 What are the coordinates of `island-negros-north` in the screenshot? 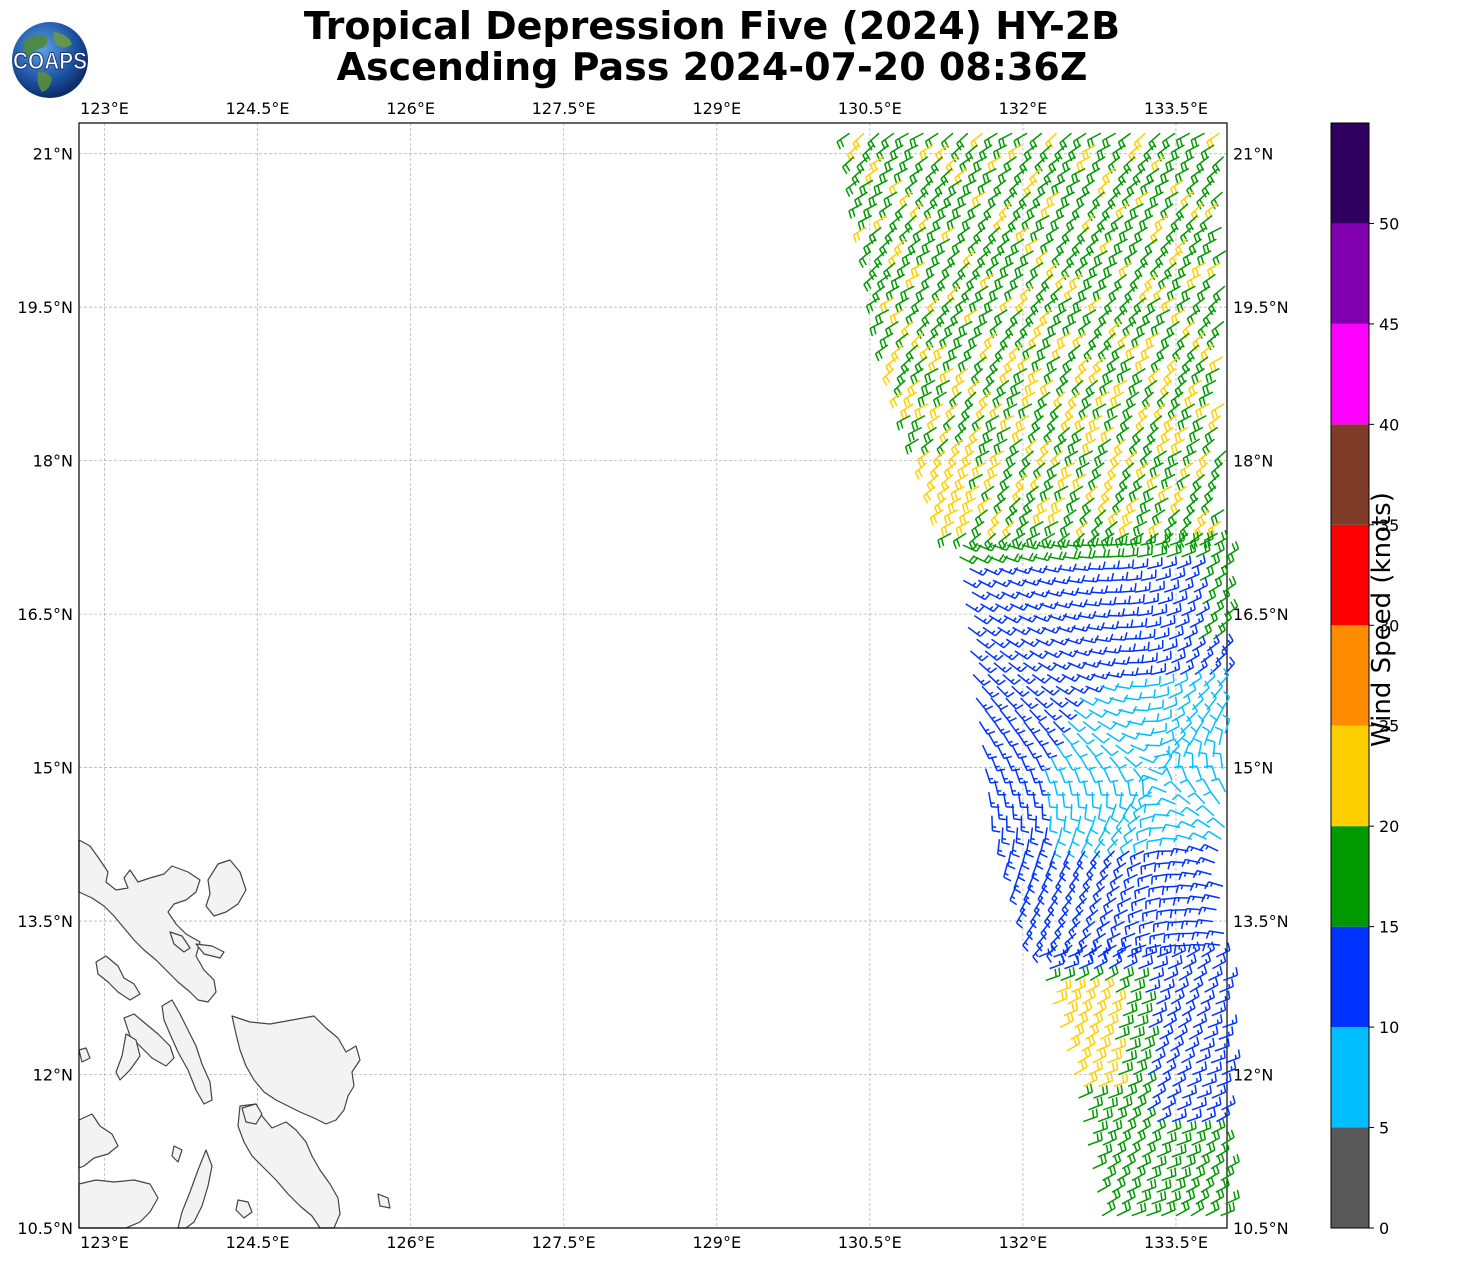 It's located at (187, 1052).